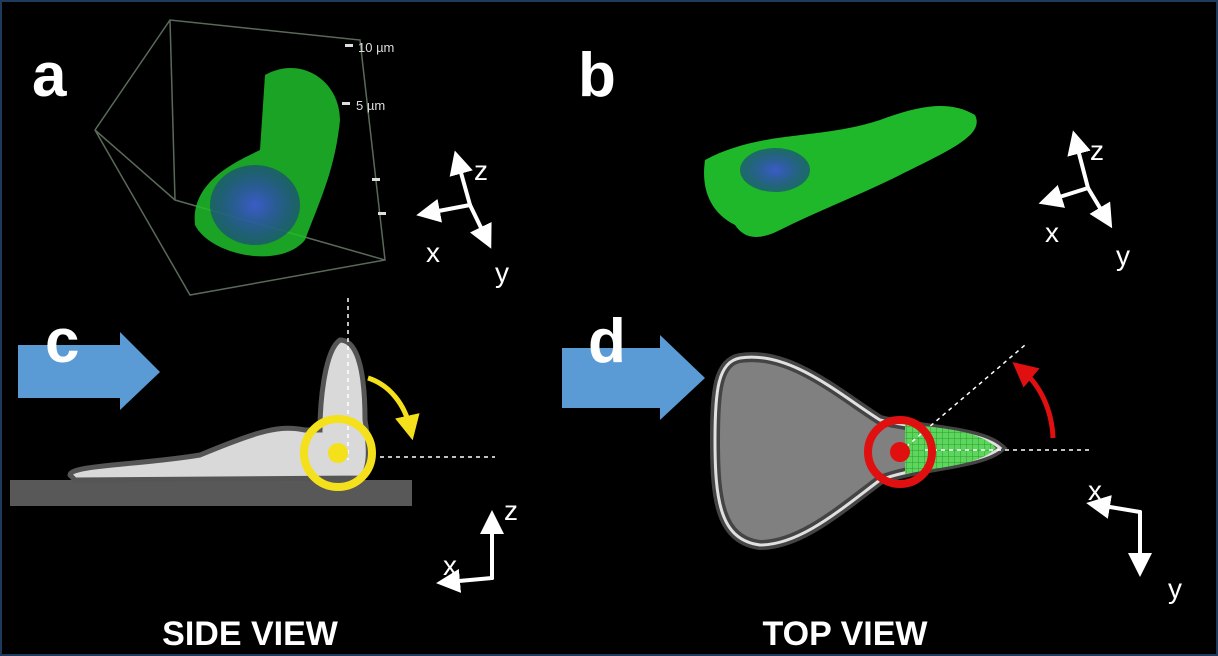  I want to click on panel-label: d, so click(607, 341).